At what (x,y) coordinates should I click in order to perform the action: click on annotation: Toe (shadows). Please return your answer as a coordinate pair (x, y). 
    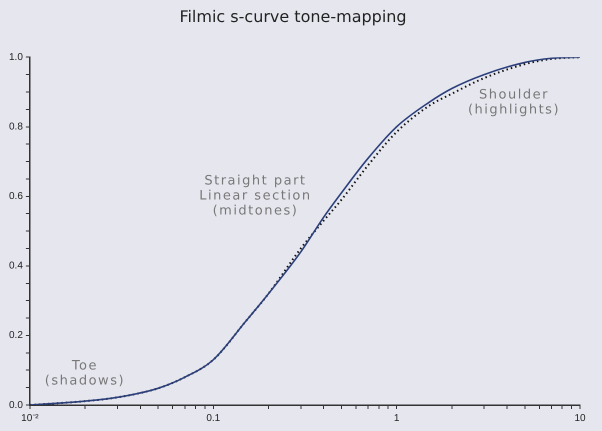
    Looking at the image, I should click on (85, 373).